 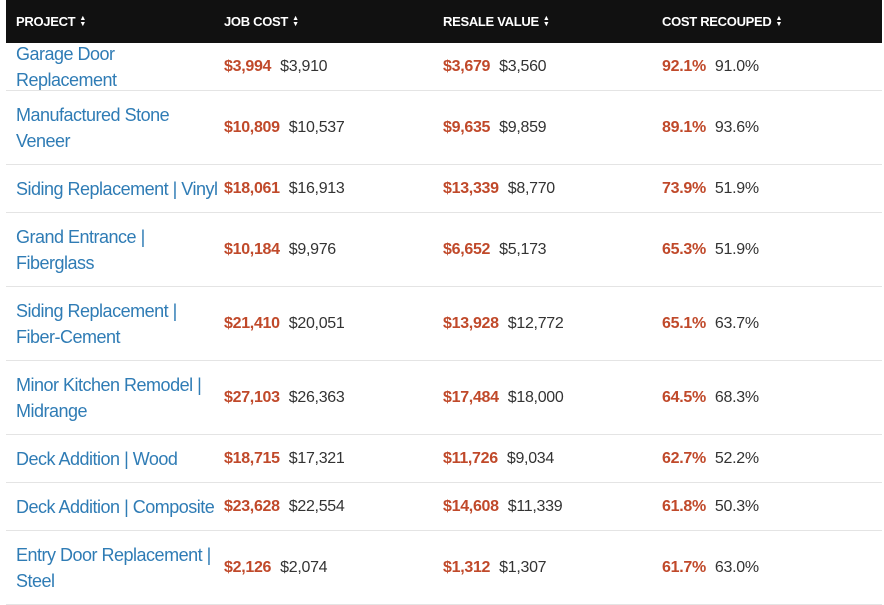 I want to click on cost-recouped-previous: 93.6%, so click(x=736, y=127).